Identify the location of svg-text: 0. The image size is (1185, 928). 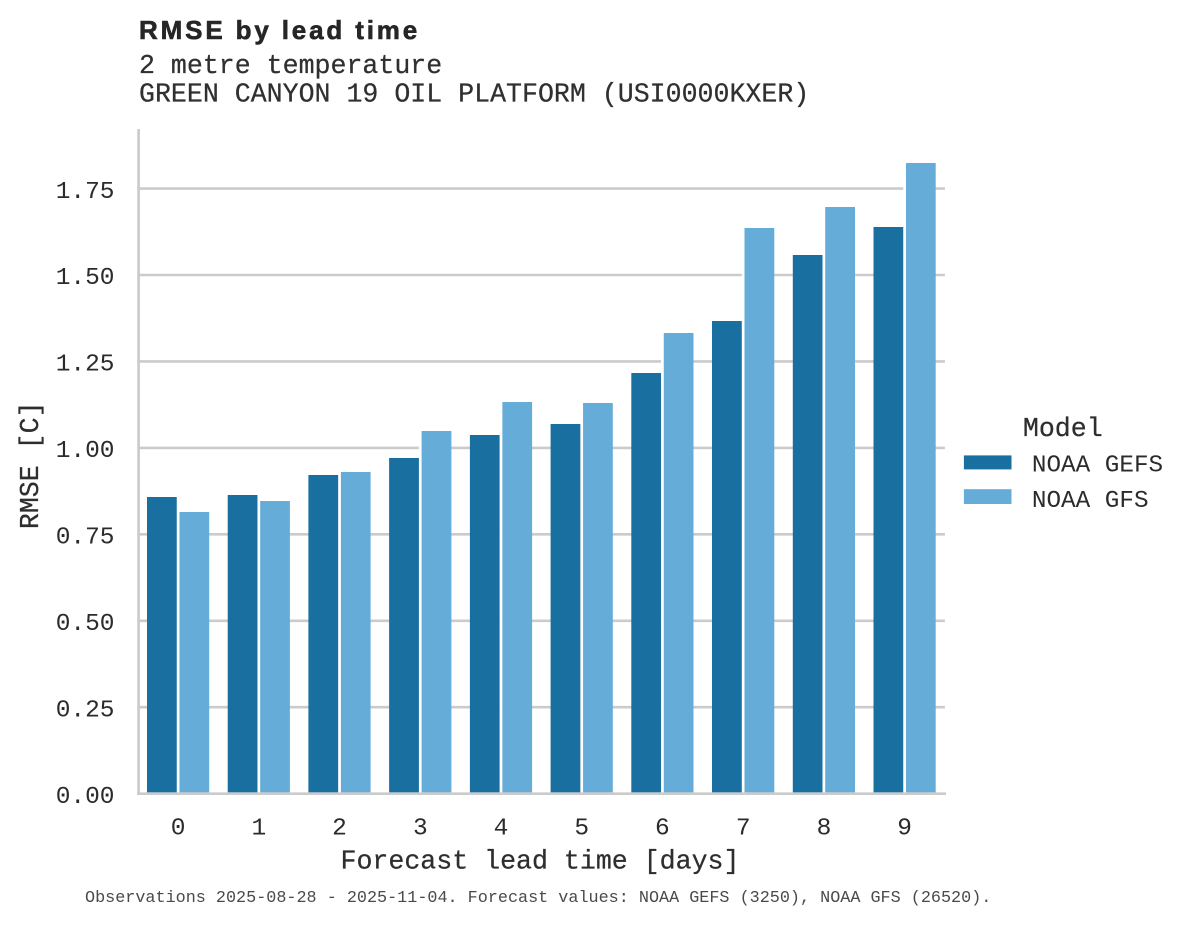
(178, 829).